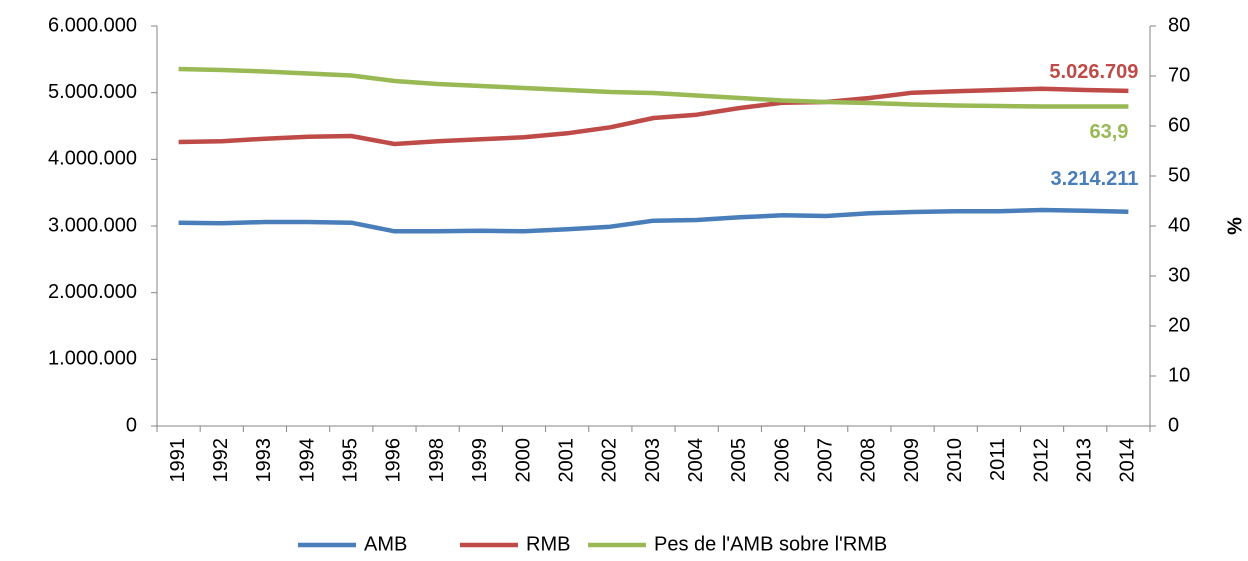  Describe the element at coordinates (869, 460) in the screenshot. I see `x-tick-label: 2008` at that location.